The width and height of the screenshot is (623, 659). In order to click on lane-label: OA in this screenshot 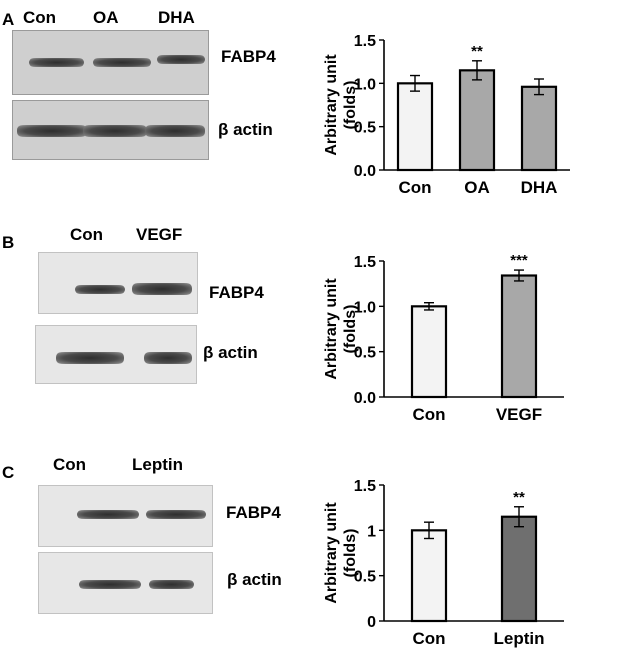, I will do `click(106, 17)`.